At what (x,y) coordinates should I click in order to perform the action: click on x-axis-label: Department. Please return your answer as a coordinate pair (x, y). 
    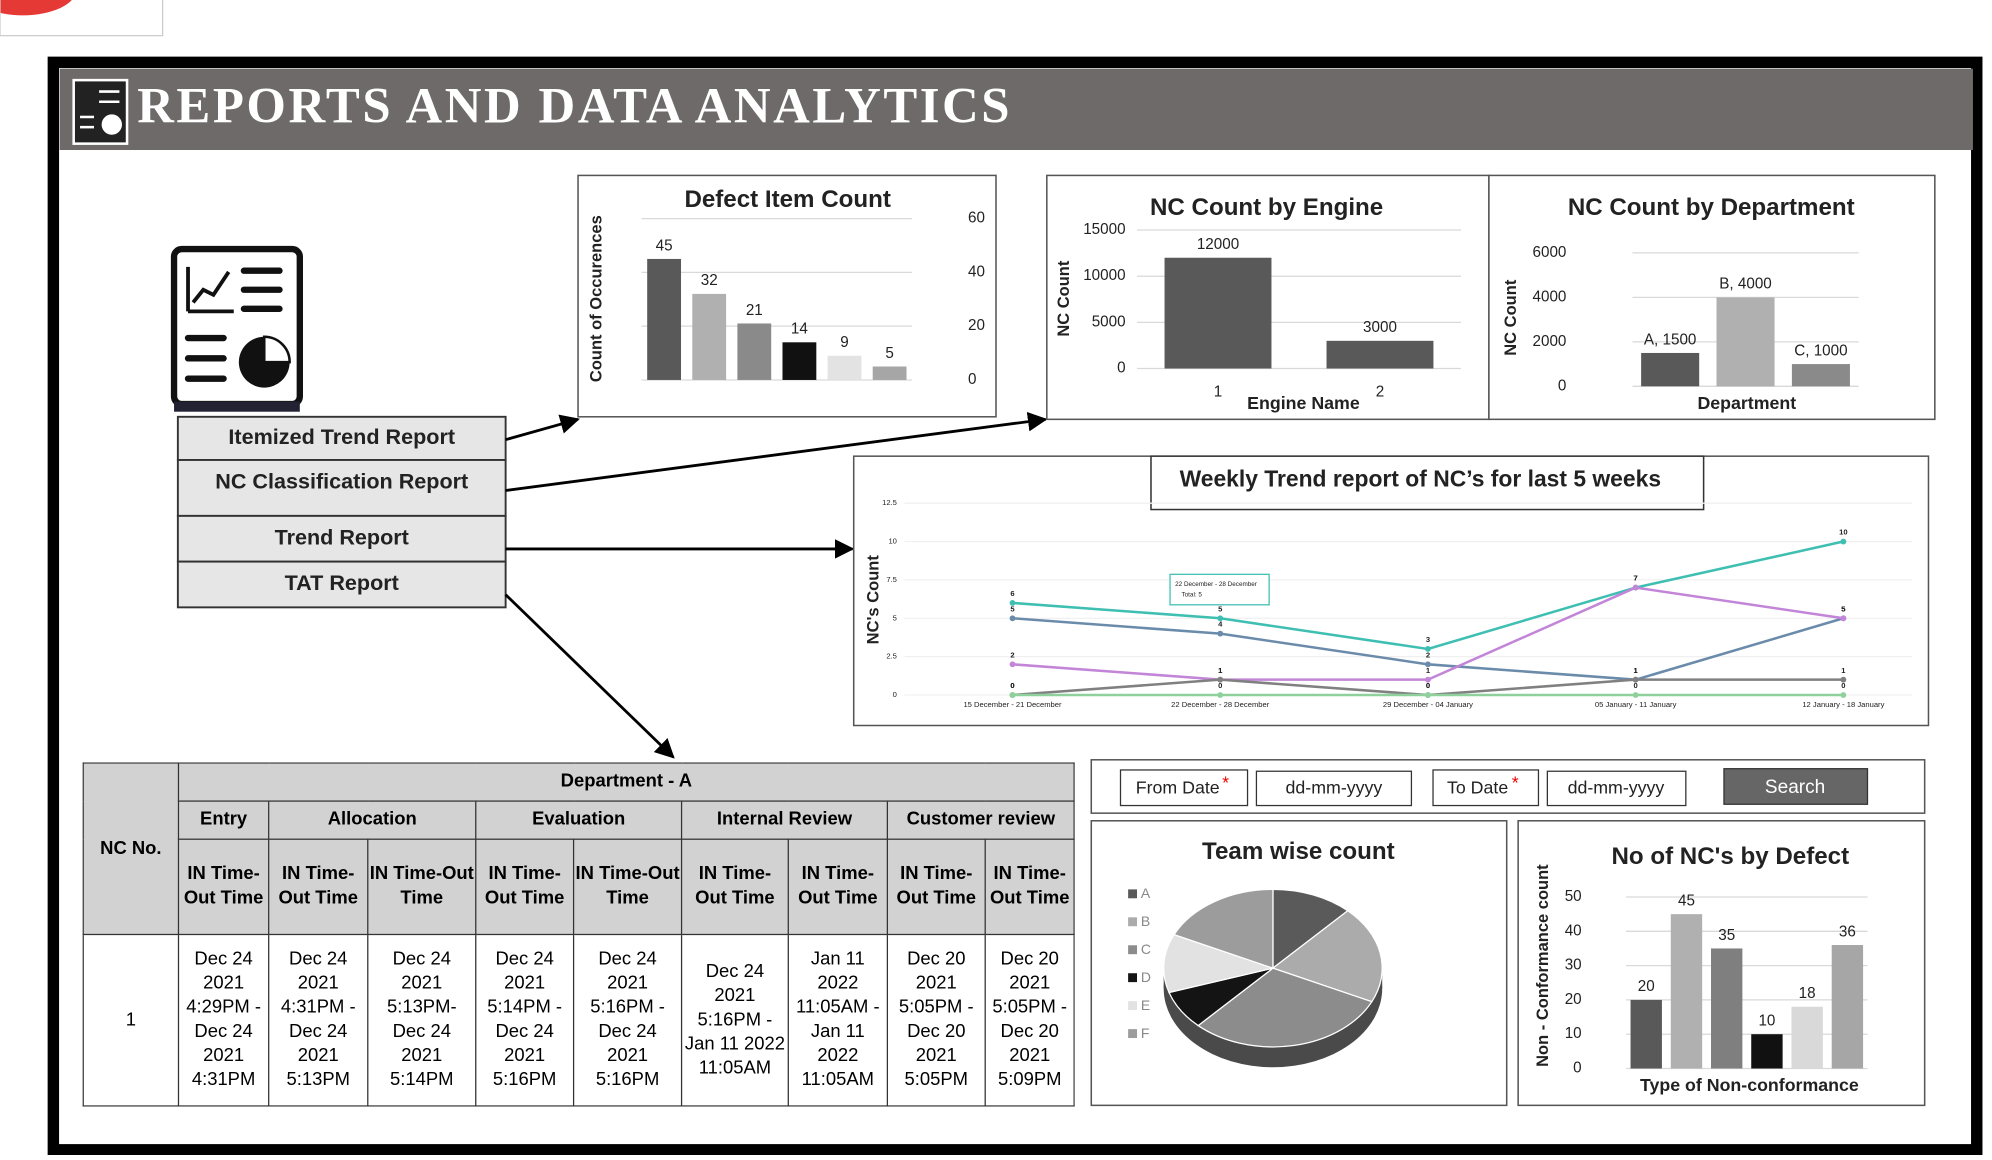
    Looking at the image, I should click on (1746, 403).